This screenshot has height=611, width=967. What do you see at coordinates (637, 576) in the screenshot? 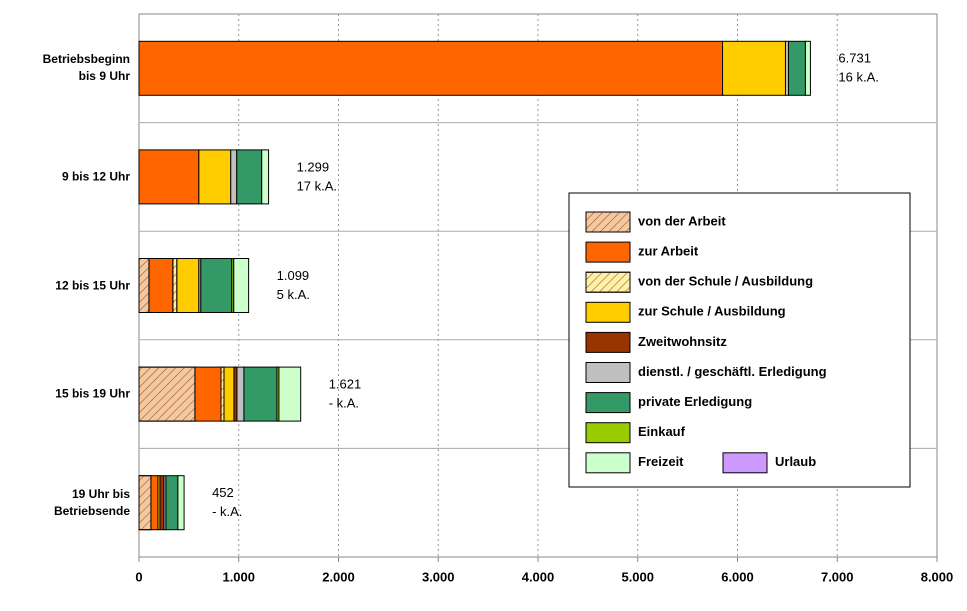
I see `x-tick-label: 5.000` at bounding box center [637, 576].